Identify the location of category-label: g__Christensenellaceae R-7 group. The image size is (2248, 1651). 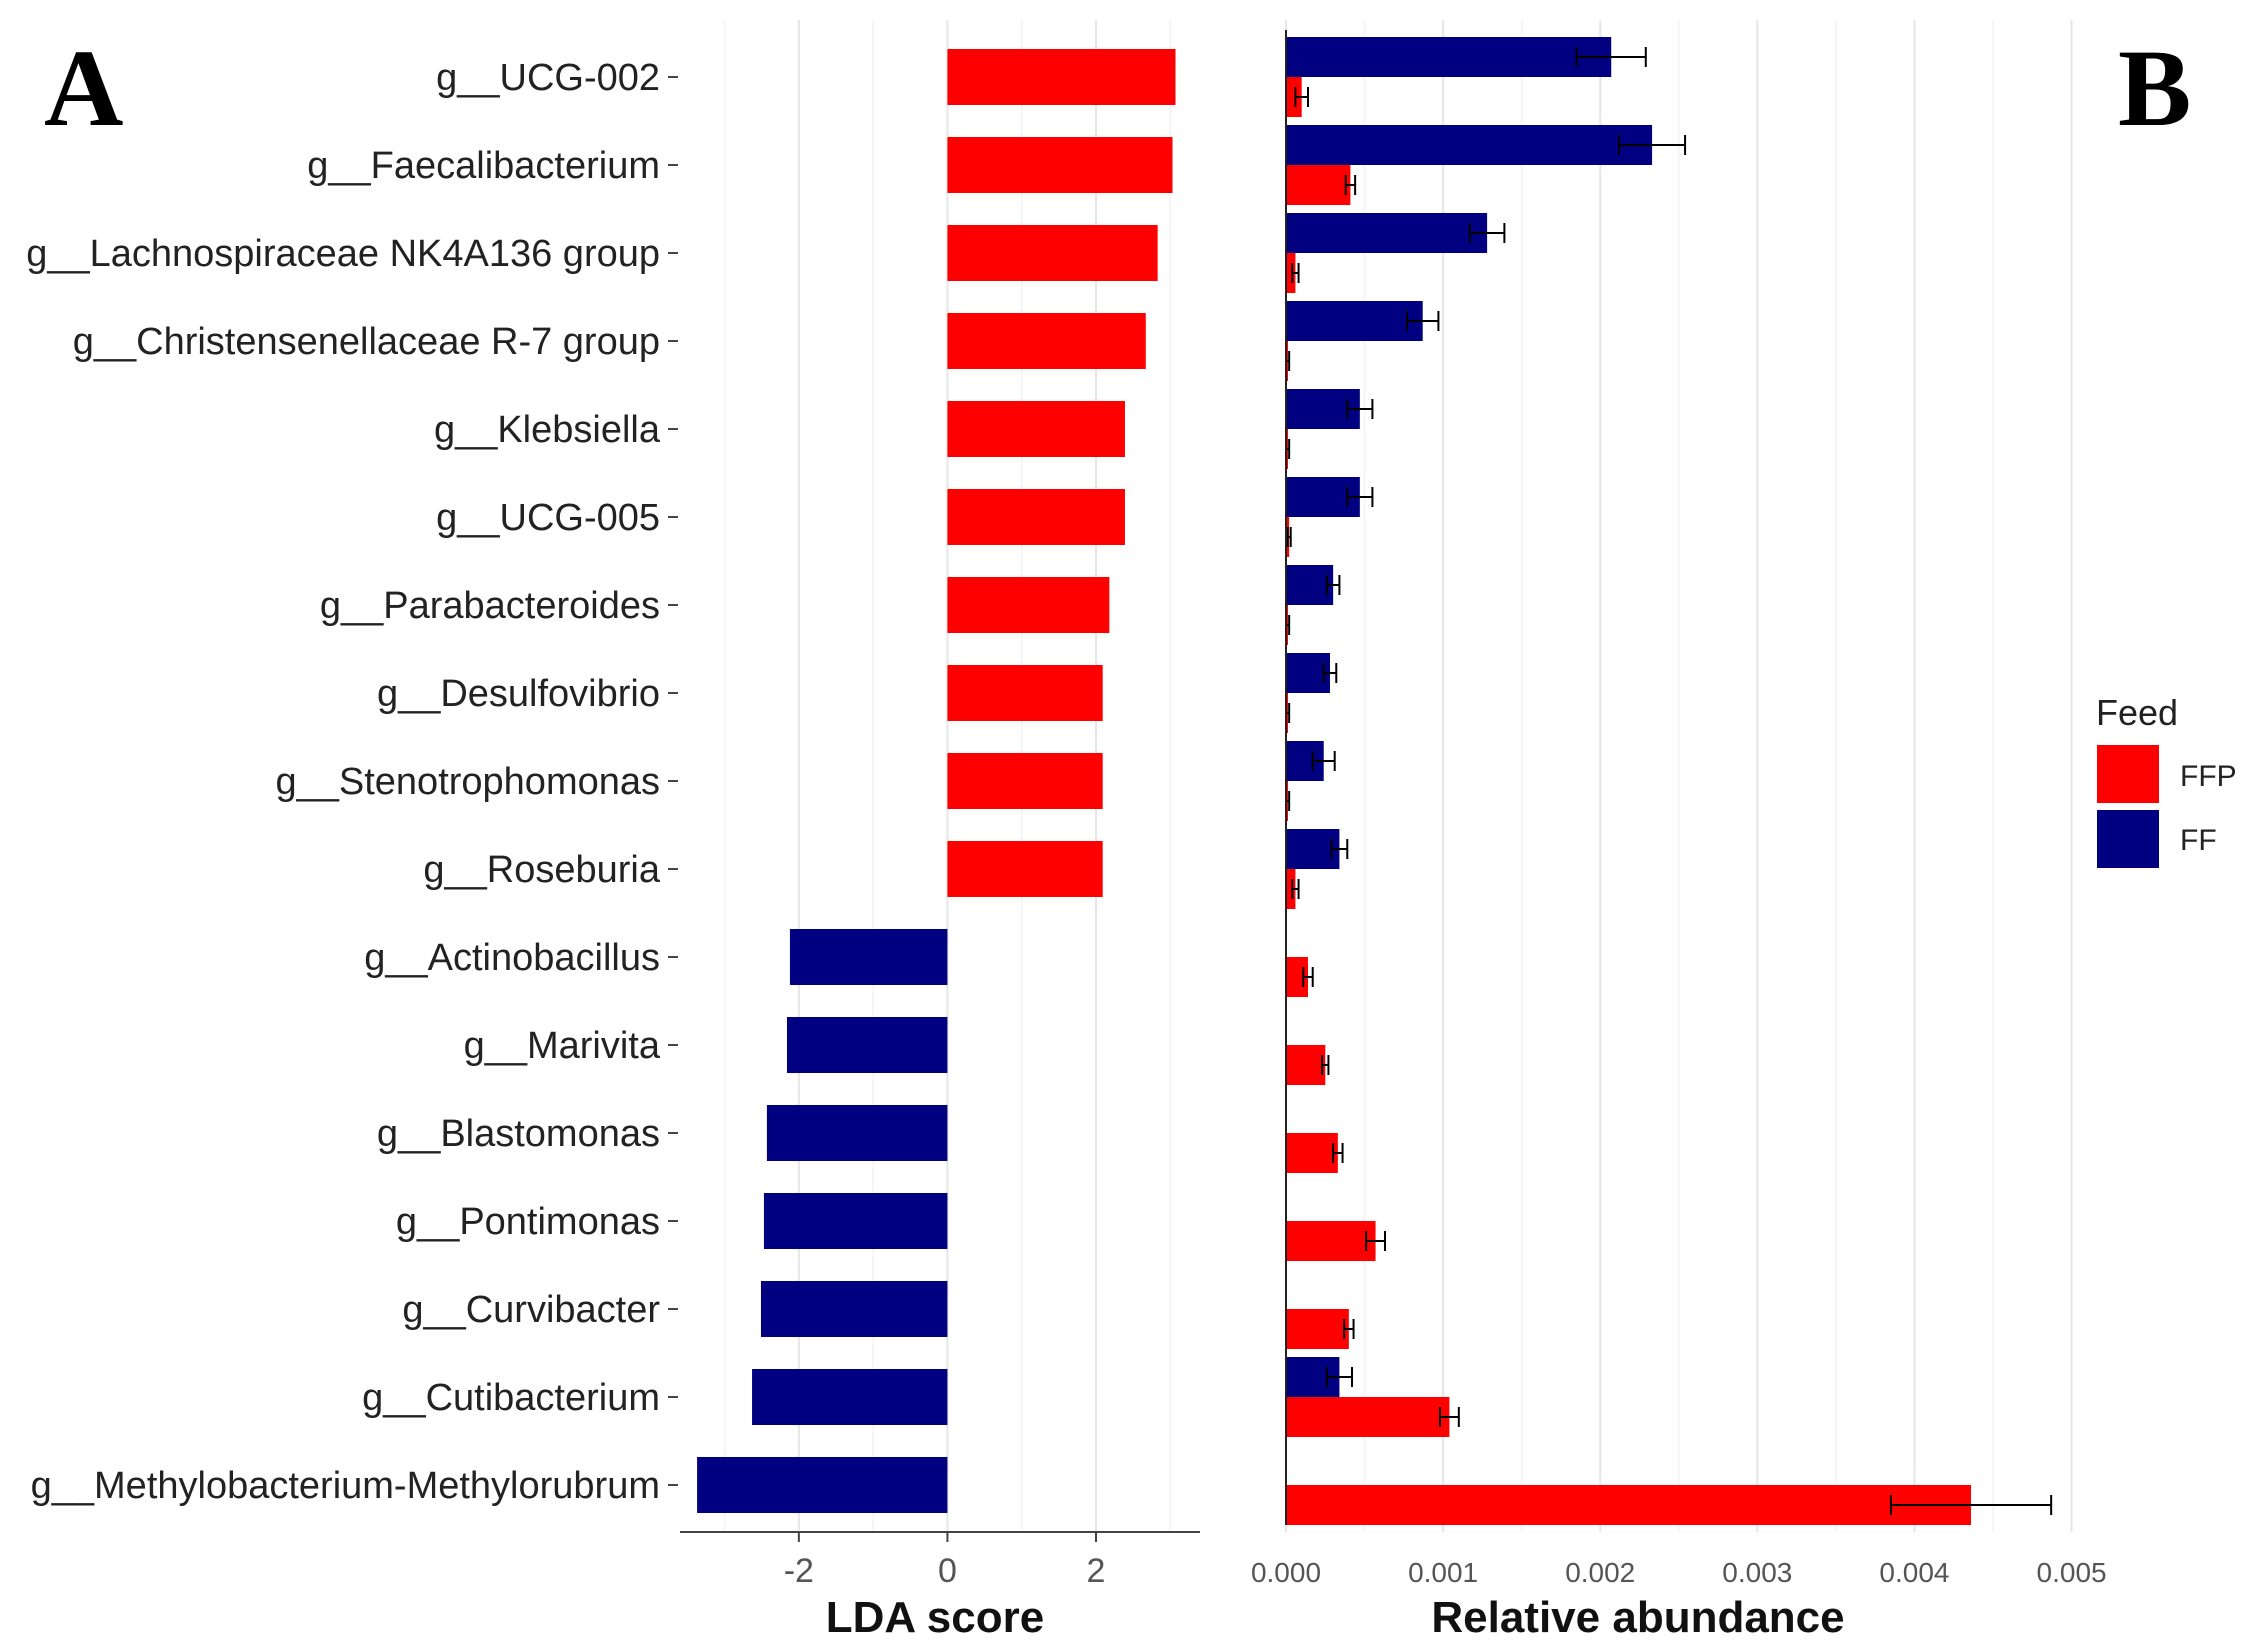
(366, 342).